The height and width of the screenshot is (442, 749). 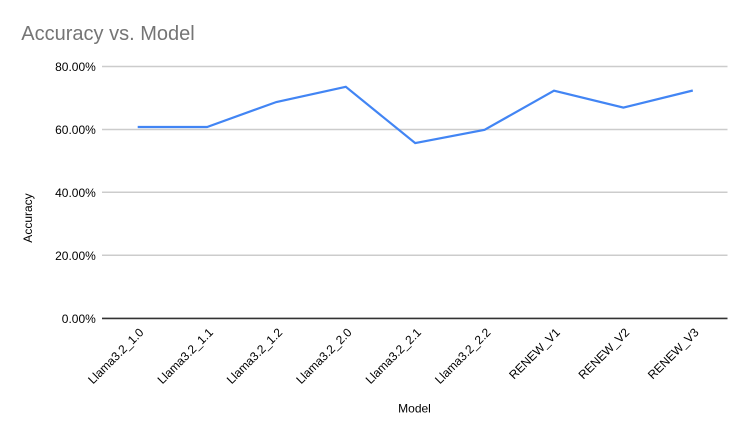 What do you see at coordinates (75, 67) in the screenshot?
I see `svg-text: 80.00%` at bounding box center [75, 67].